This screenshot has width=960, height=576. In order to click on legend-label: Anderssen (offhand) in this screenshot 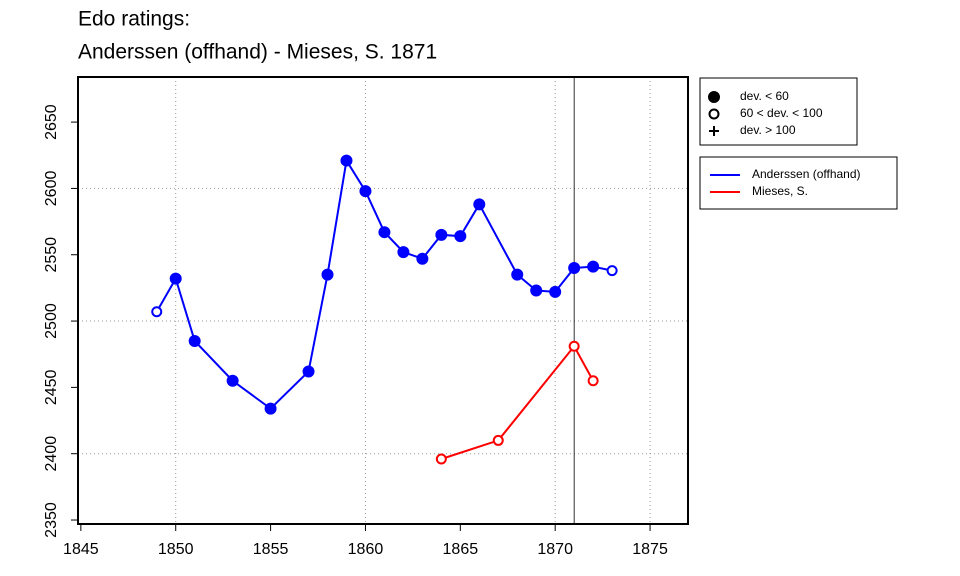, I will do `click(806, 174)`.